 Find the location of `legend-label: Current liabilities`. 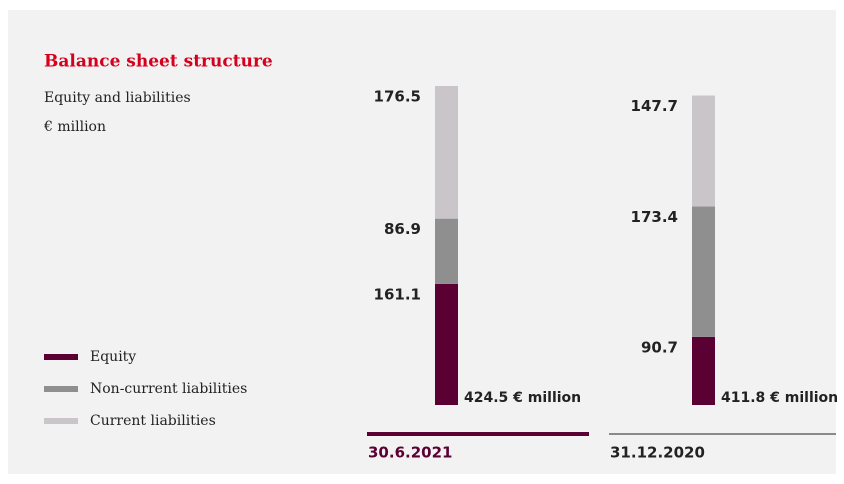

legend-label: Current liabilities is located at coordinates (153, 421).